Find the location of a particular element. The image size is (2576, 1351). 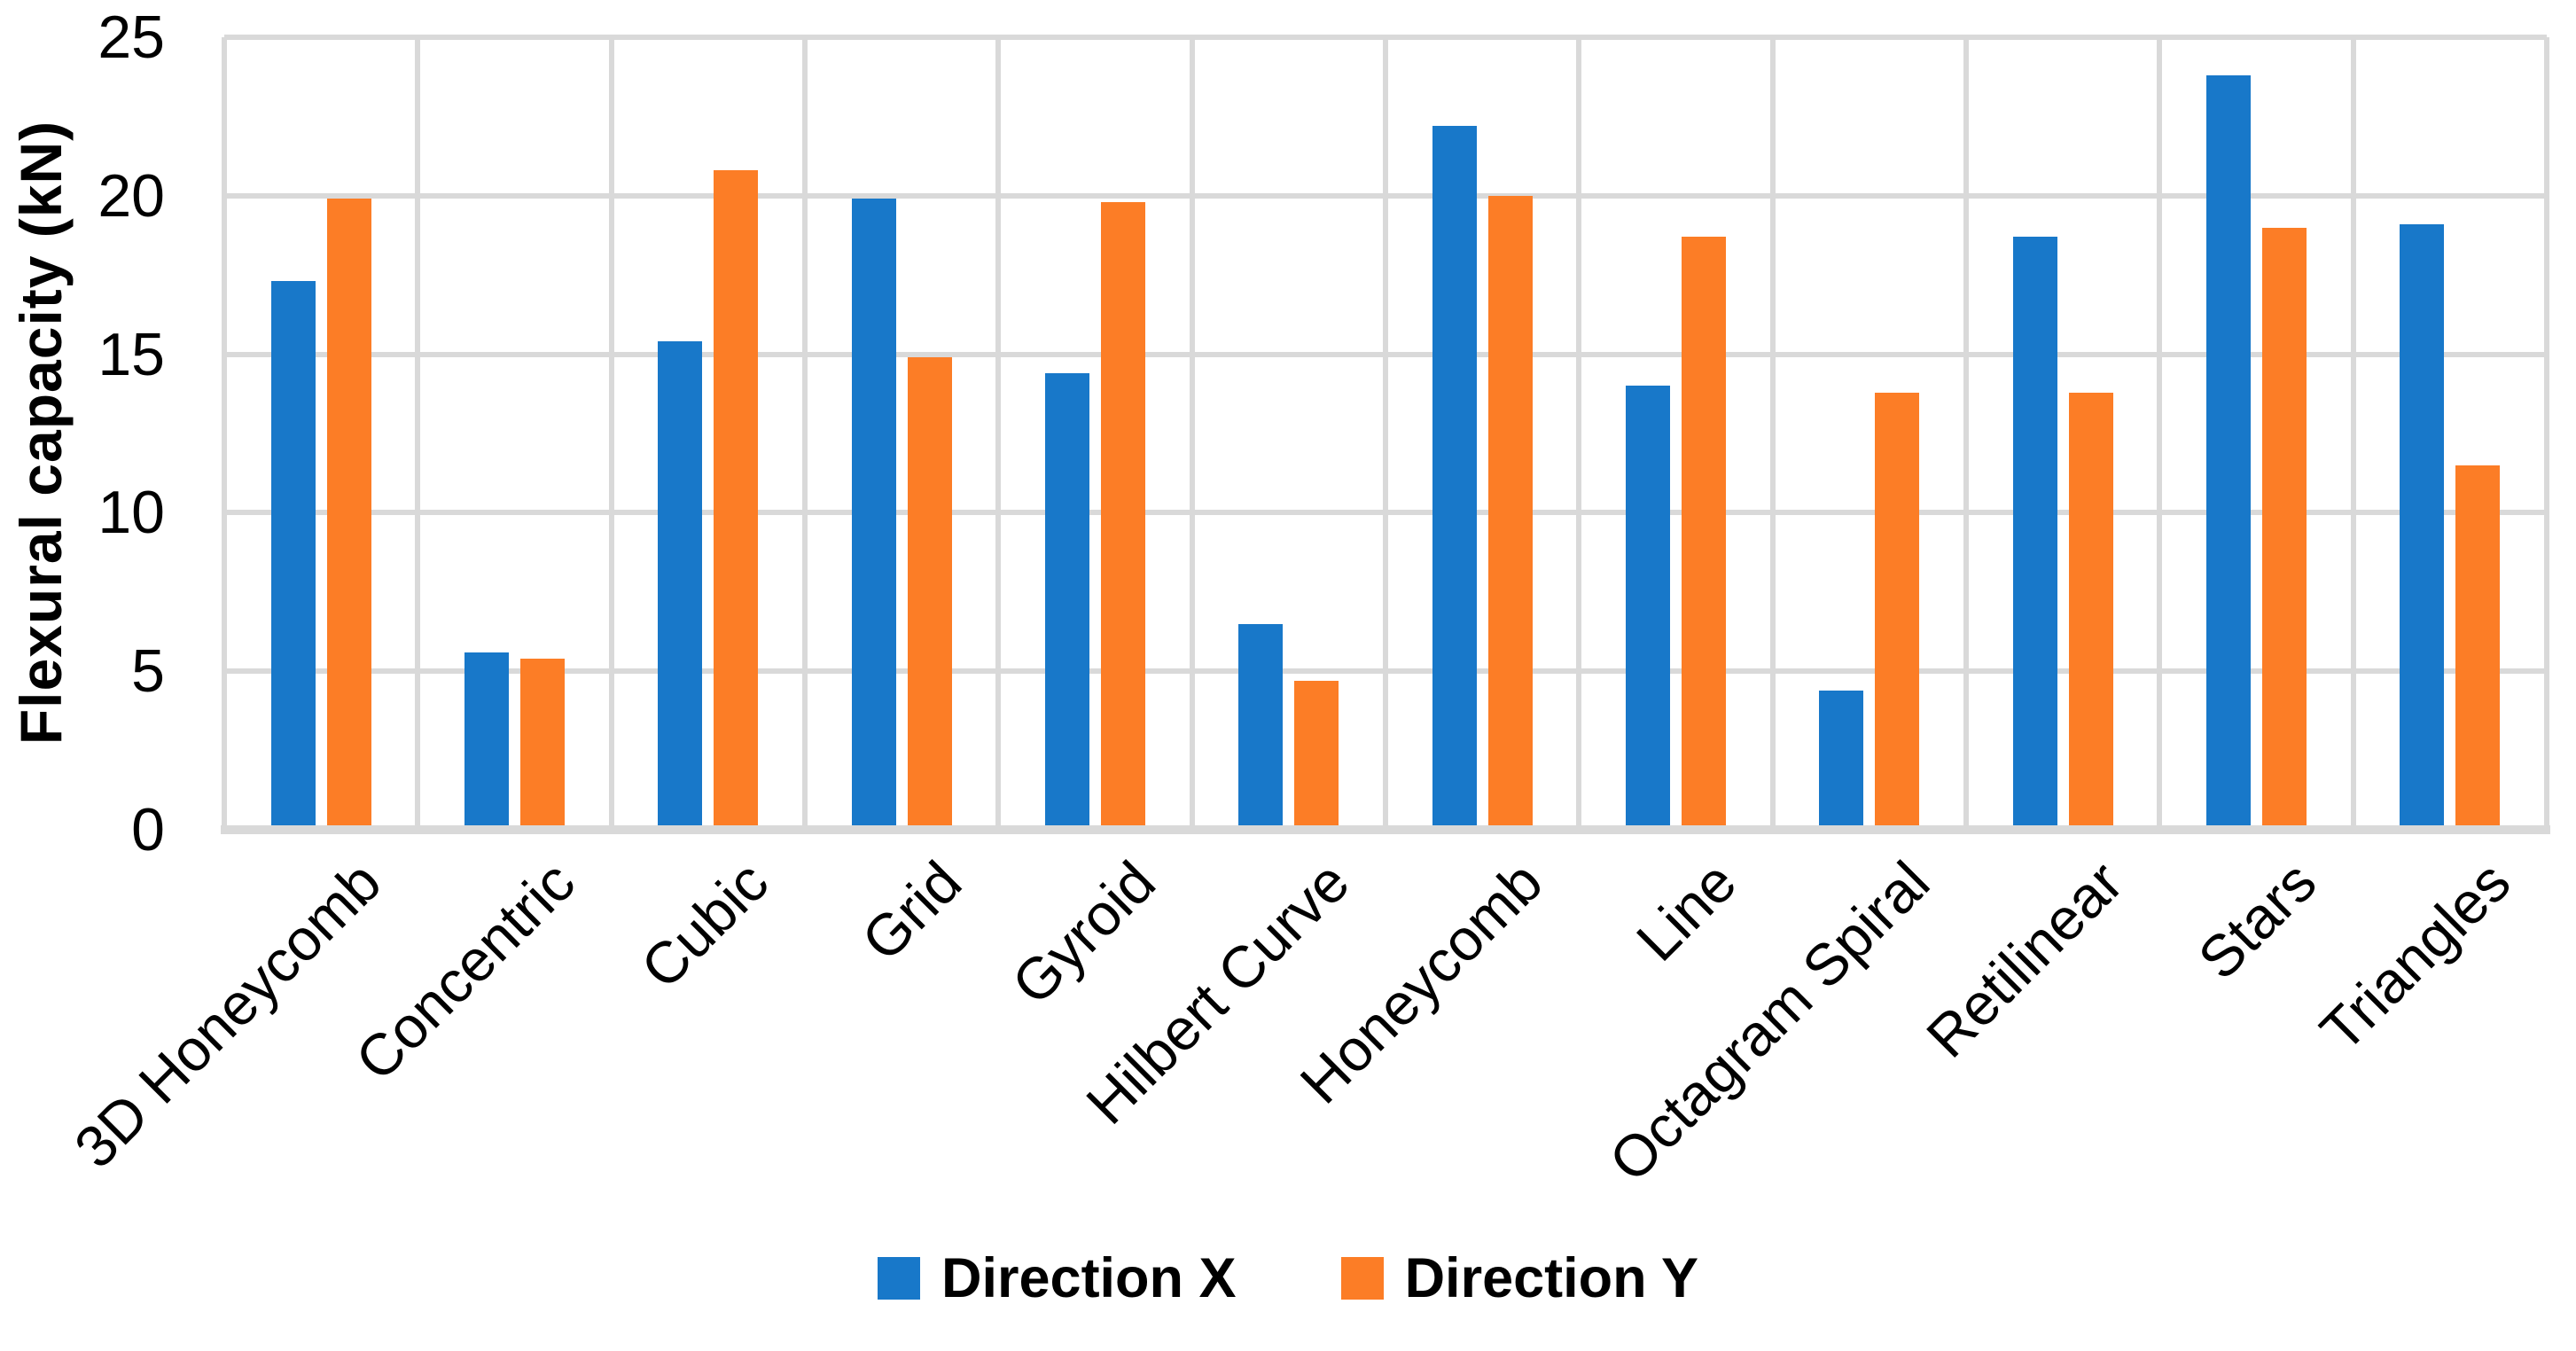

legend-label-direction-x: Direction X is located at coordinates (1089, 1278).